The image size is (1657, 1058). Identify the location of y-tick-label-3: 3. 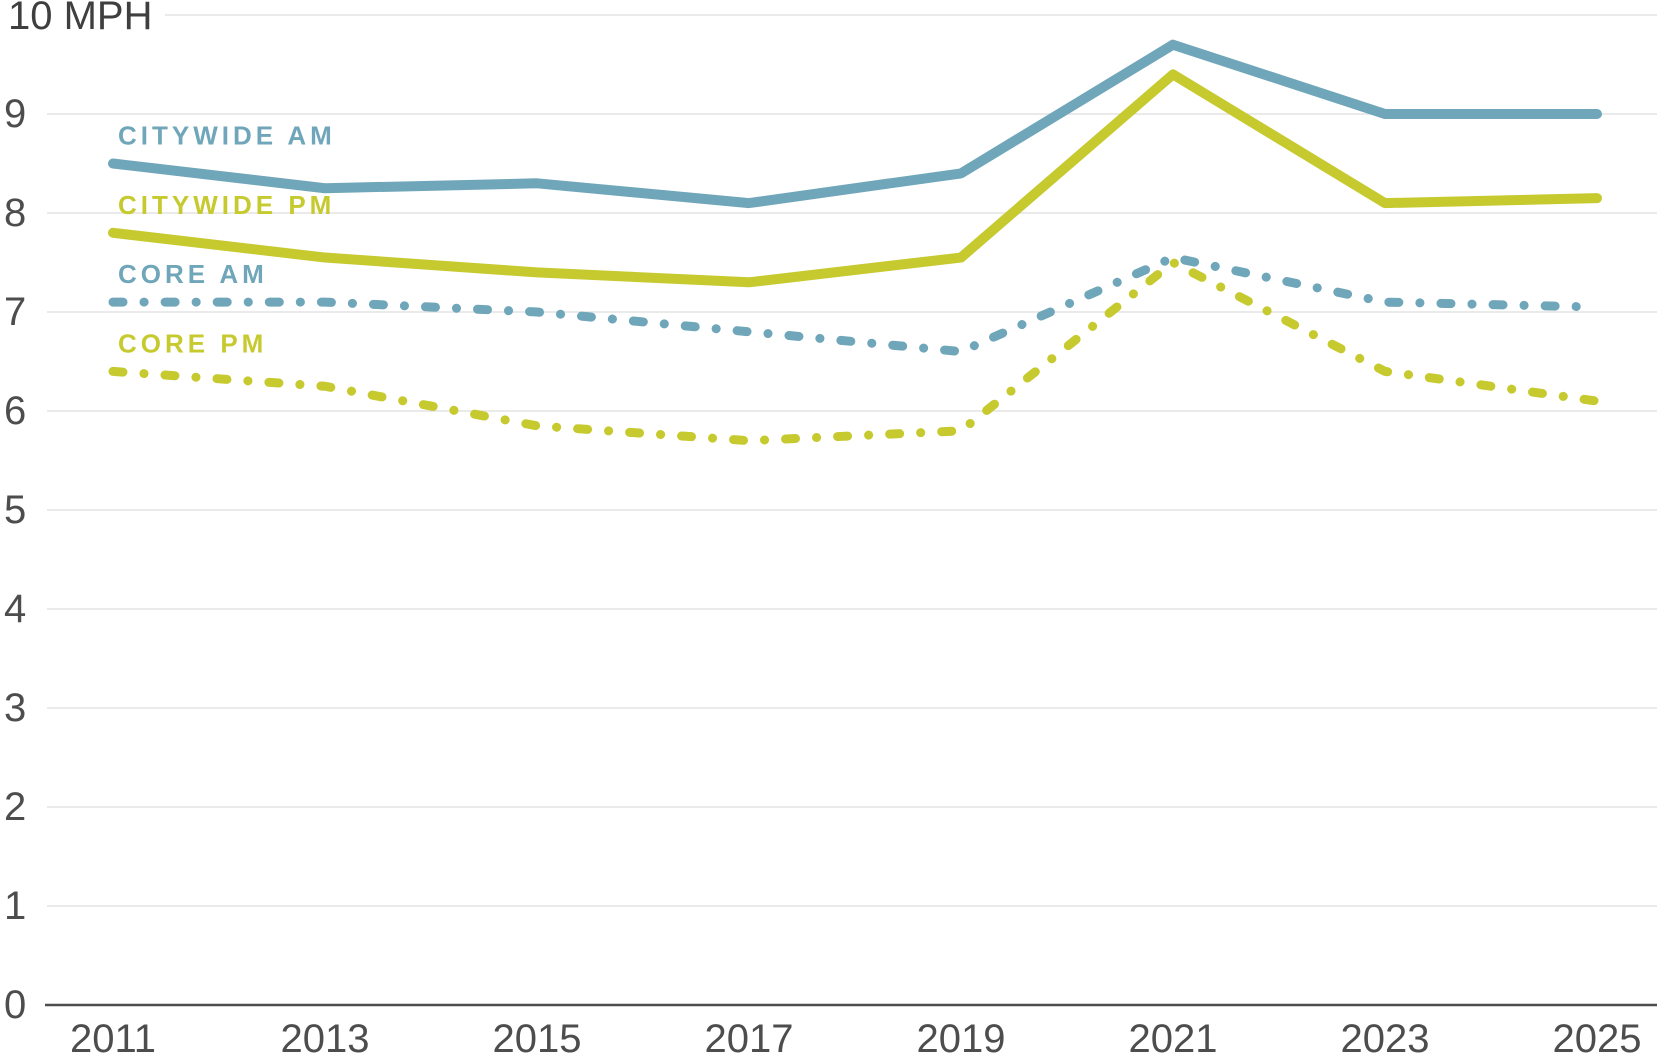
(15, 708).